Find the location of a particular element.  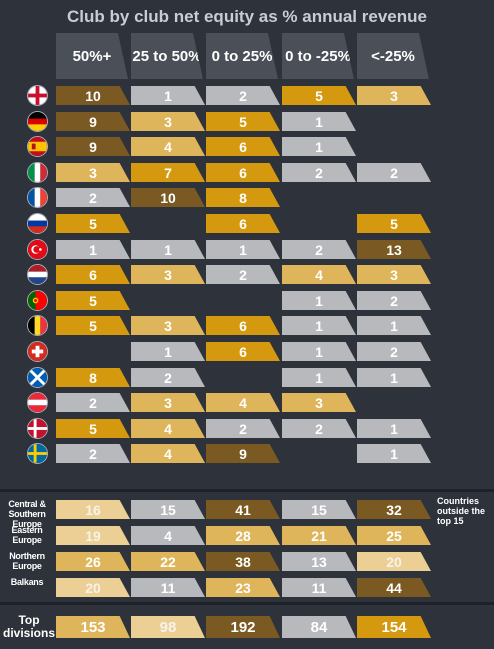

column-header: 25 to 50% is located at coordinates (167, 56).